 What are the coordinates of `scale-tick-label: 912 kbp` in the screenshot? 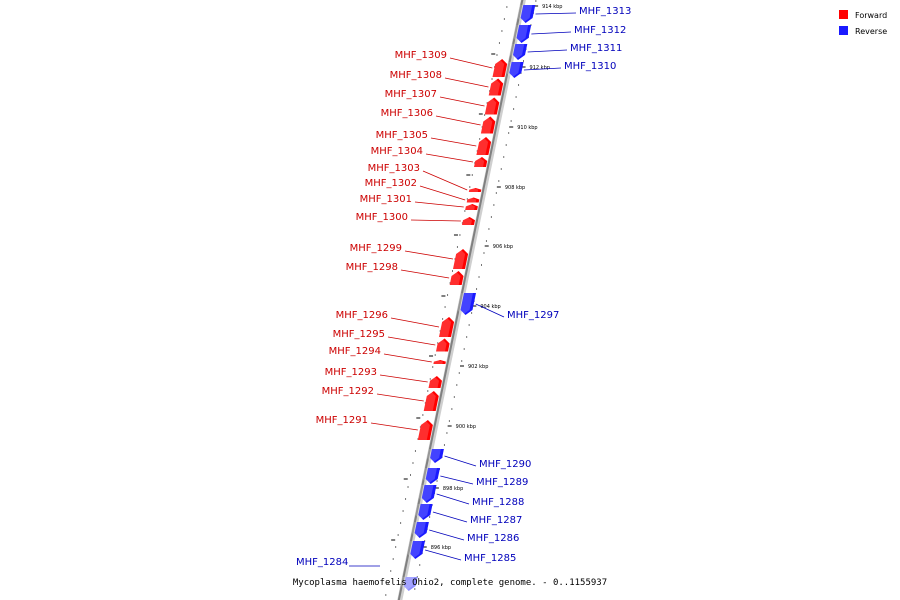 It's located at (540, 68).